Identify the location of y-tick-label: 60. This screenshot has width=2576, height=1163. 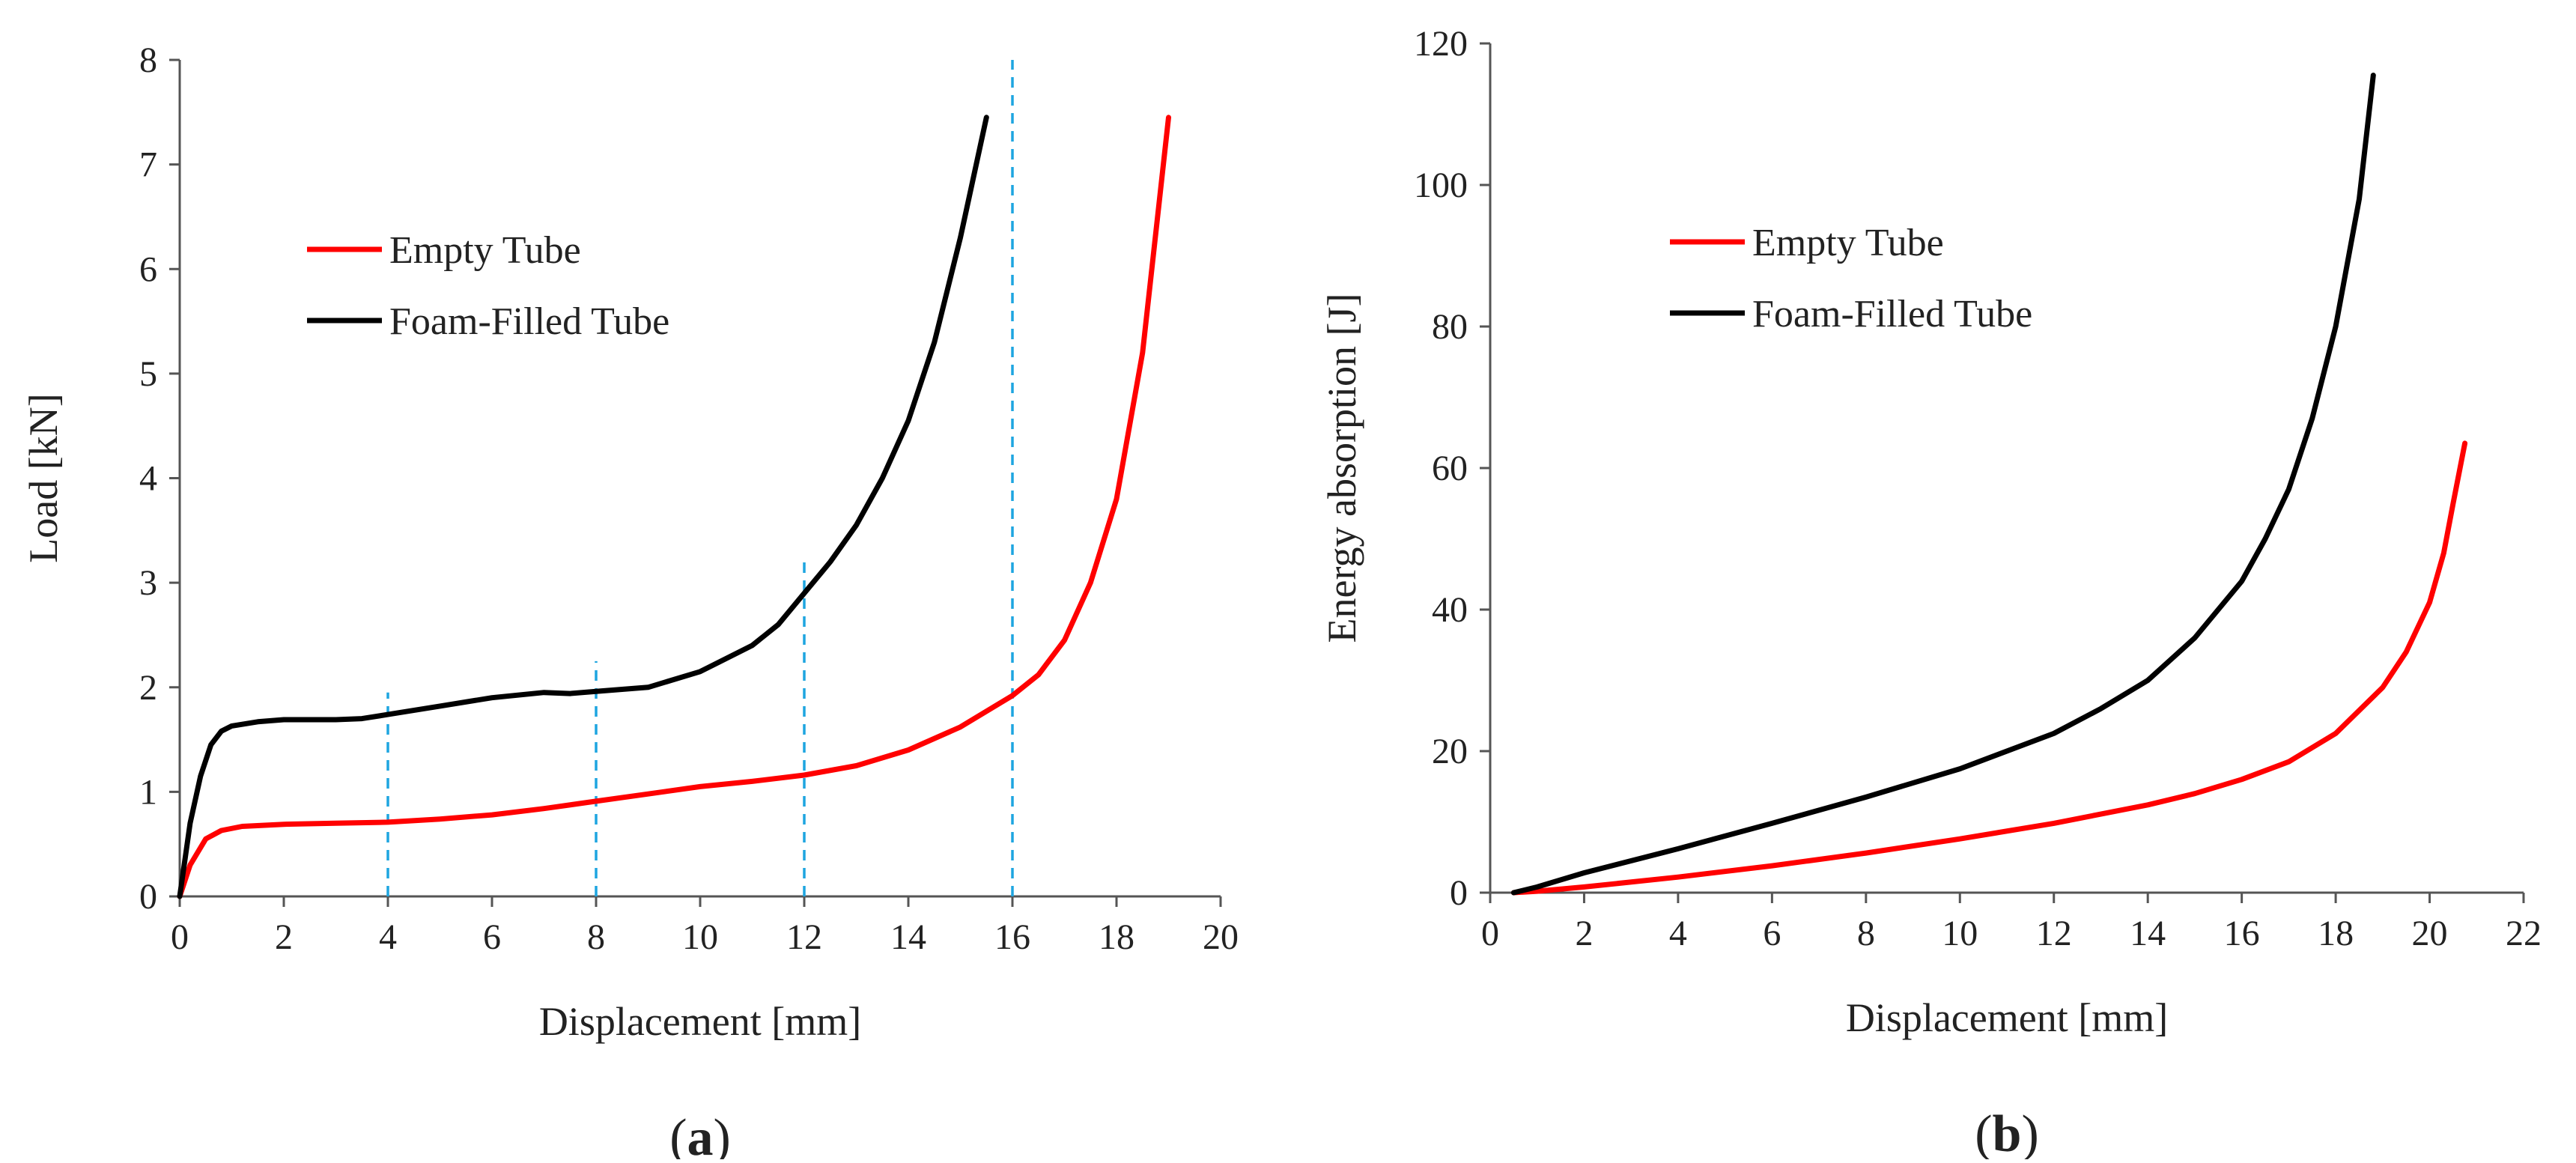
(1450, 468).